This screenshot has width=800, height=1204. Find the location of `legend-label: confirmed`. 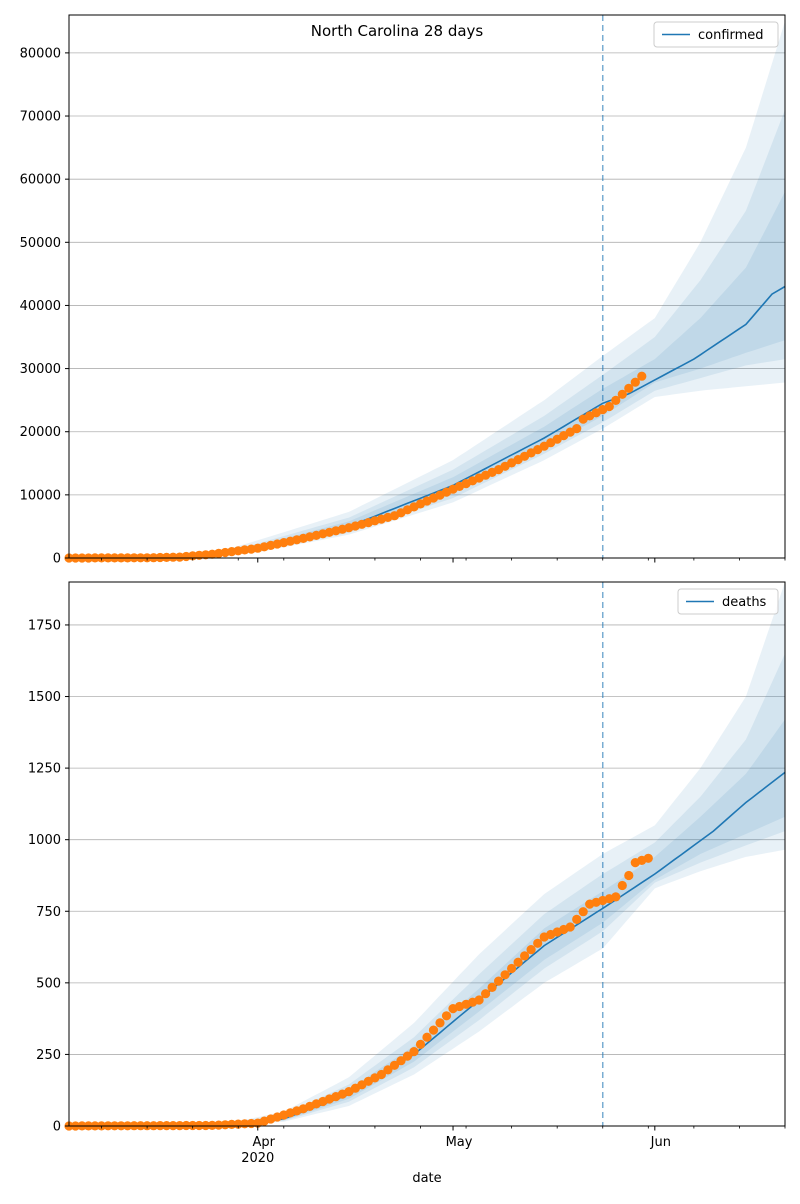

legend-label: confirmed is located at coordinates (731, 35).